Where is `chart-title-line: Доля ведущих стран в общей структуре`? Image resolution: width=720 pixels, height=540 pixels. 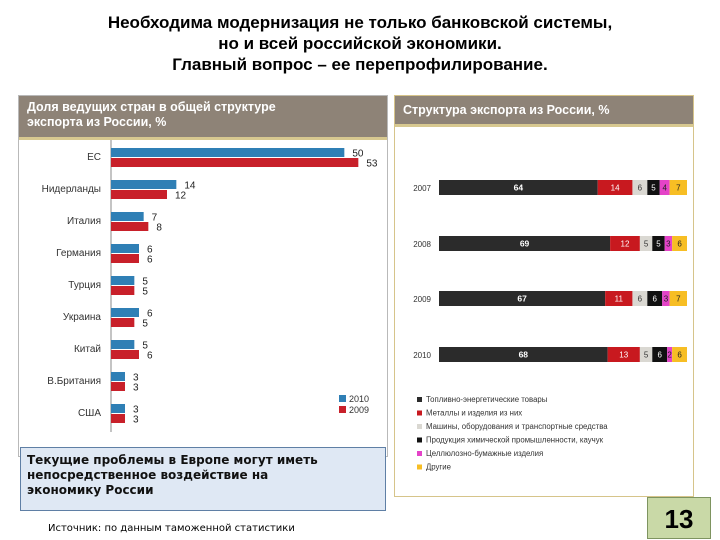 chart-title-line: Доля ведущих стран в общей структуре is located at coordinates (151, 107).